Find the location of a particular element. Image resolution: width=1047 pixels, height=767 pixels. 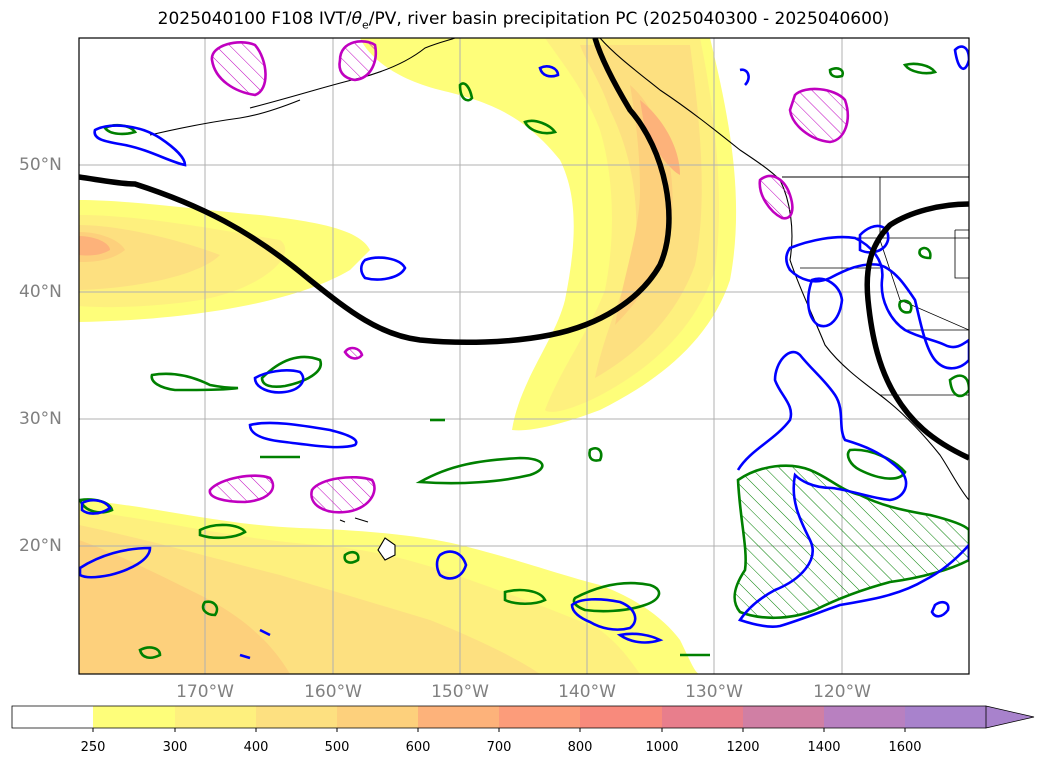

lon-label-140w: 140°W is located at coordinates (587, 692).